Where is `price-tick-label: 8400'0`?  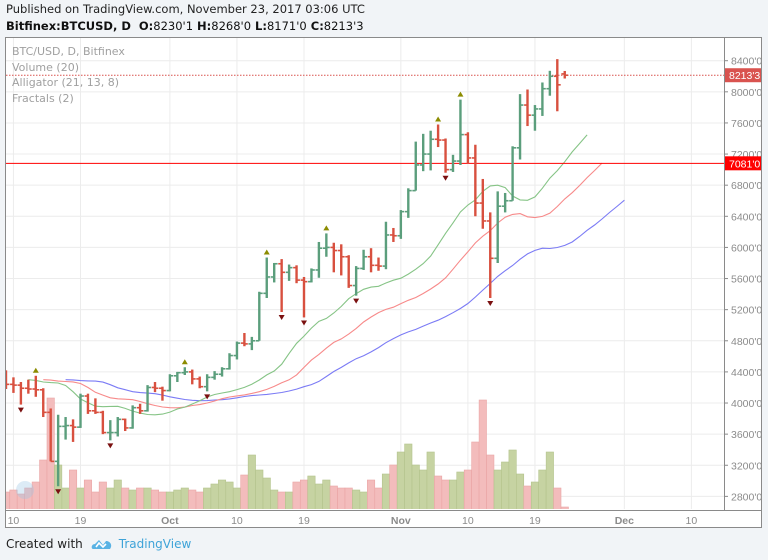
price-tick-label: 8400'0 is located at coordinates (746, 62).